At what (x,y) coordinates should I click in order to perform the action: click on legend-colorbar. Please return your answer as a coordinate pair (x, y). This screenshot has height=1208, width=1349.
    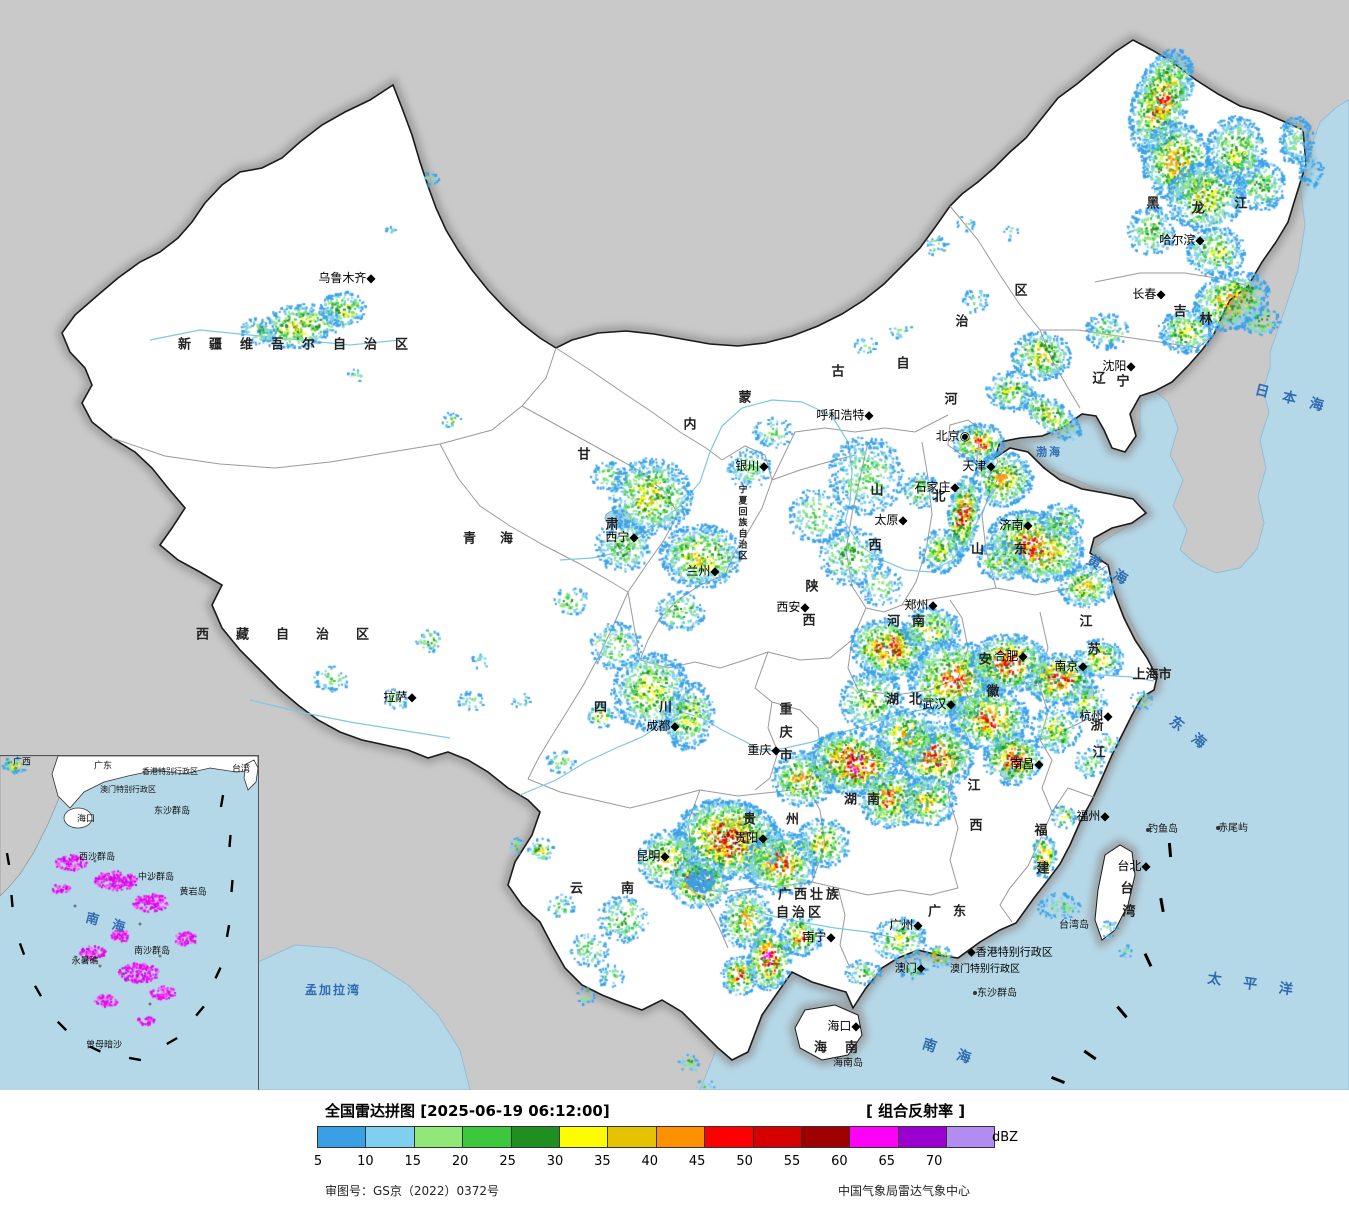
    Looking at the image, I should click on (656, 1137).